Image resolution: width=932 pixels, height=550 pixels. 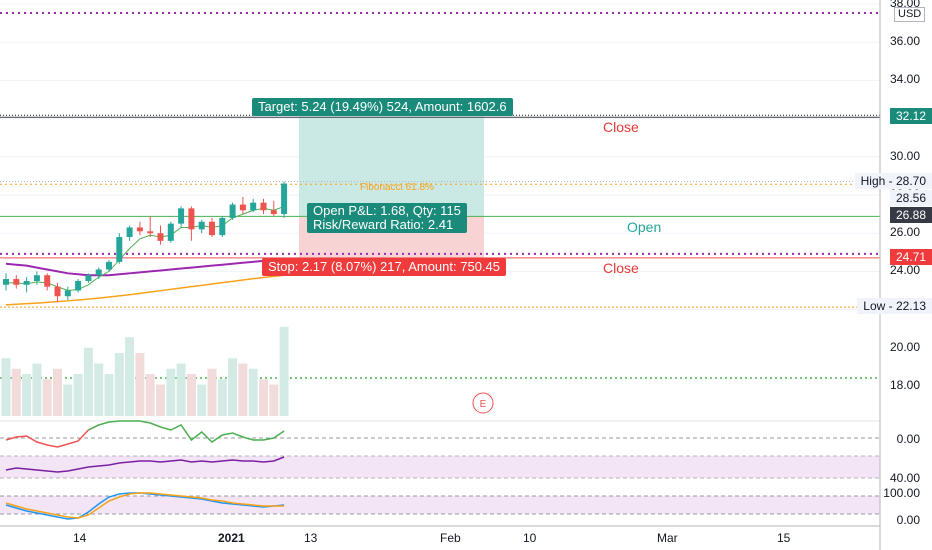 I want to click on price-axis-currency: USD, so click(x=910, y=14).